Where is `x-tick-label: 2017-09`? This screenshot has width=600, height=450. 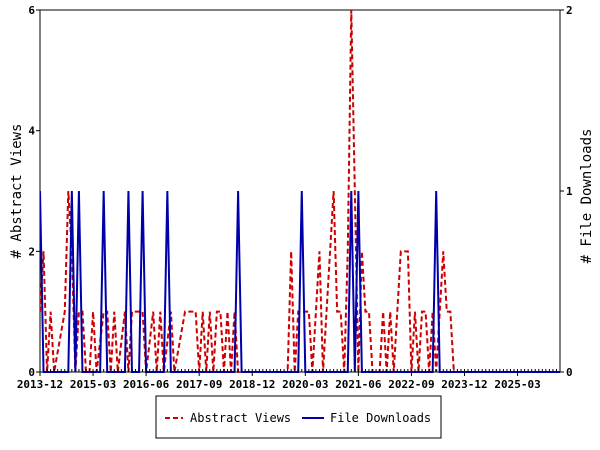
x-tick-label: 2017-09 is located at coordinates (199, 384).